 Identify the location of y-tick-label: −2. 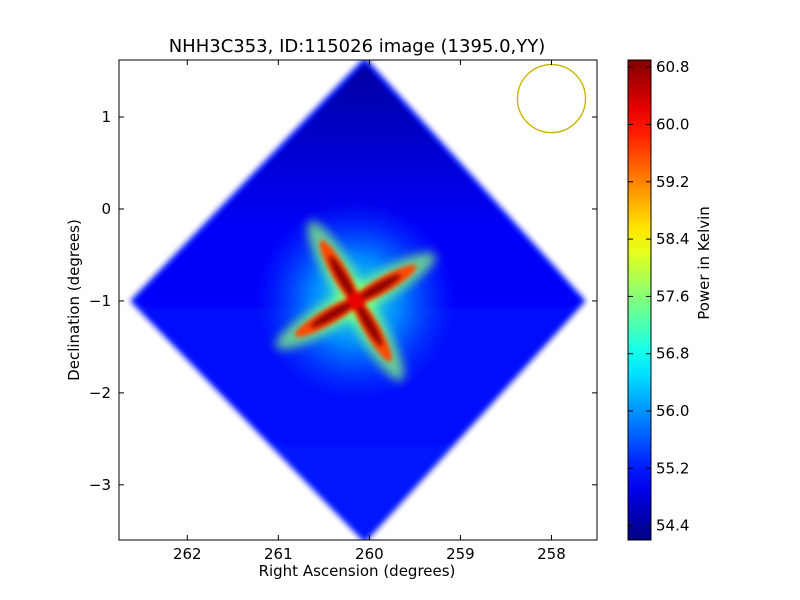
(100, 393).